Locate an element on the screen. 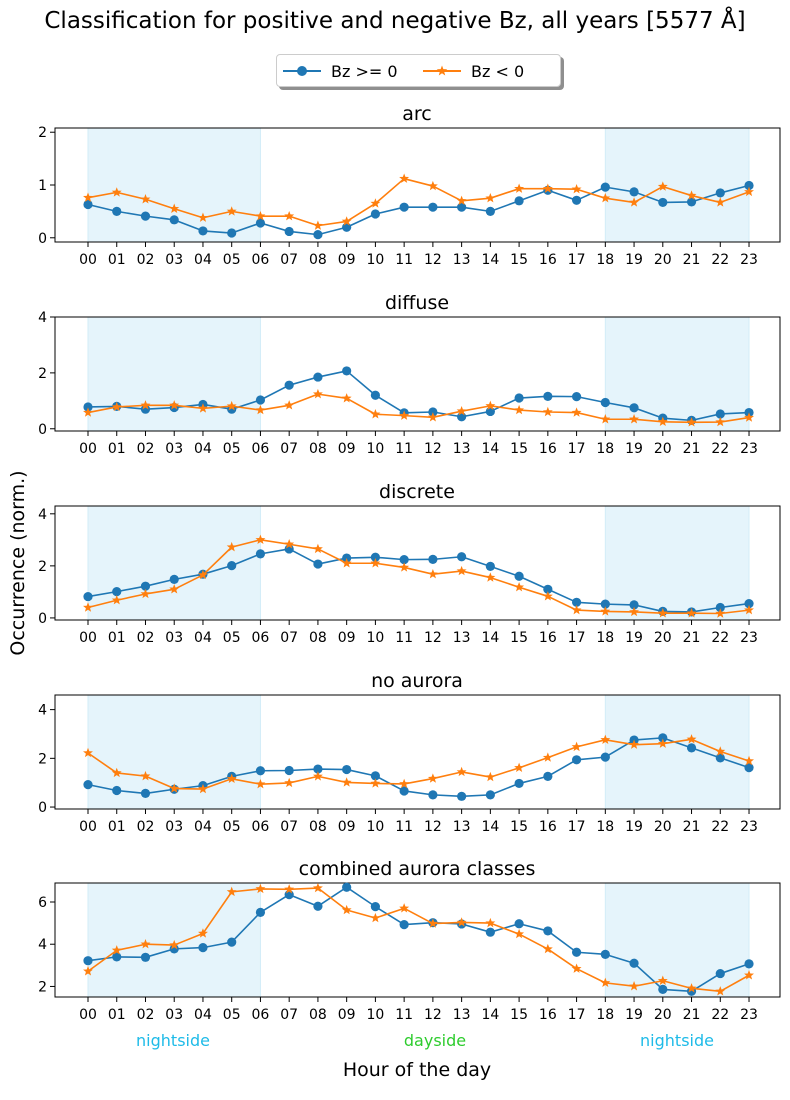  axes-frame is located at coordinates (417, 563).